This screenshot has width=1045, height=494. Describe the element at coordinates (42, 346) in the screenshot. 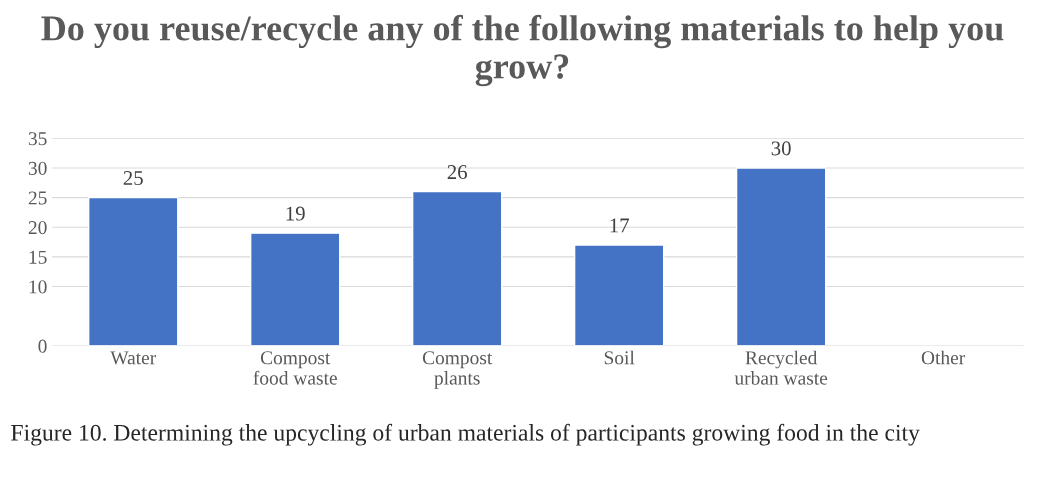

I see `y-tick-label: 0` at that location.